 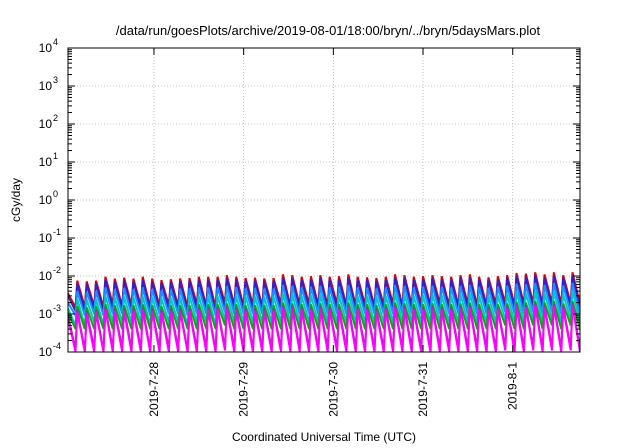 What do you see at coordinates (423, 389) in the screenshot?
I see `x-tick-label: 2019-7-31` at bounding box center [423, 389].